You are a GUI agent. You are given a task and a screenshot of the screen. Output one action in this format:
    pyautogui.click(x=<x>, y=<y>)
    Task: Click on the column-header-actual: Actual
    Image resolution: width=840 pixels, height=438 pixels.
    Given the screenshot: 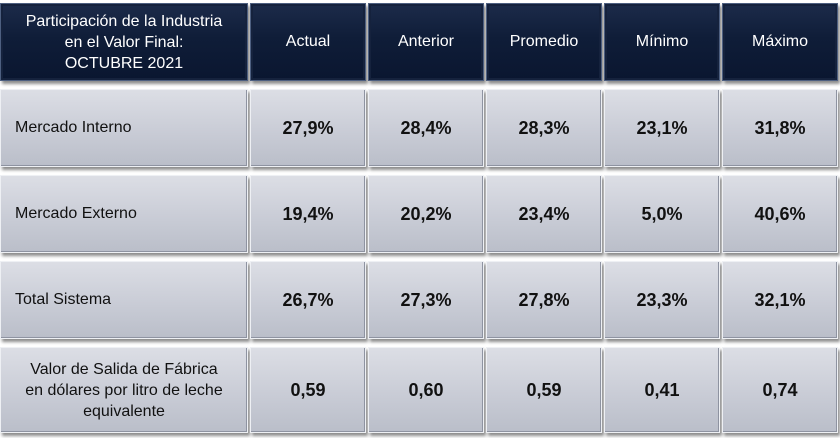 What is the action you would take?
    pyautogui.click(x=308, y=42)
    